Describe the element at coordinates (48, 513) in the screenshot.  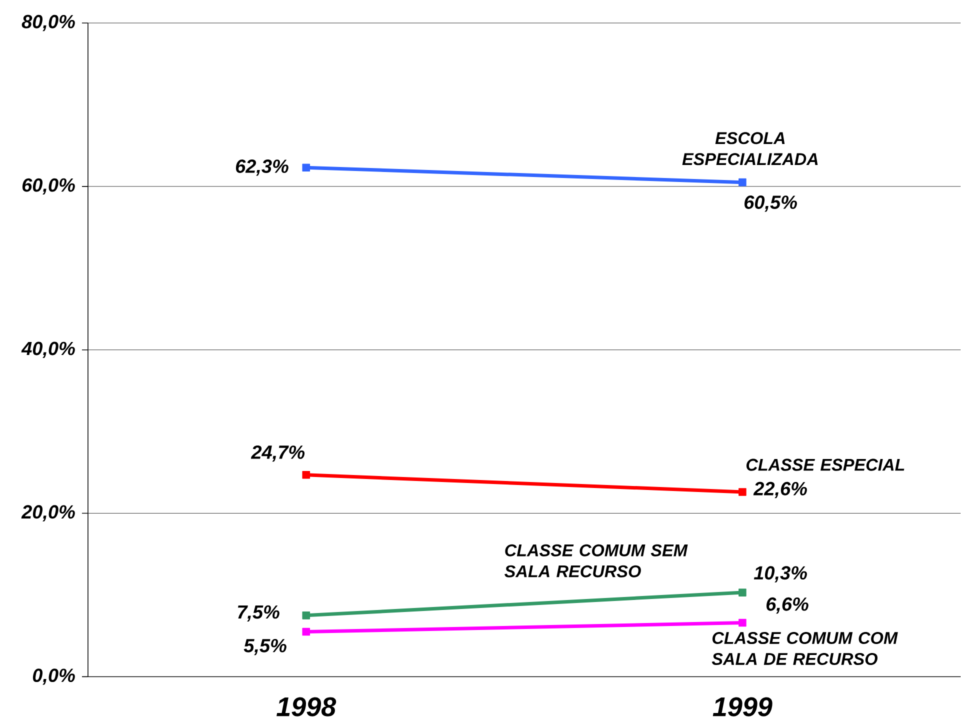
I see `y-tick-label: 20,0%` at that location.